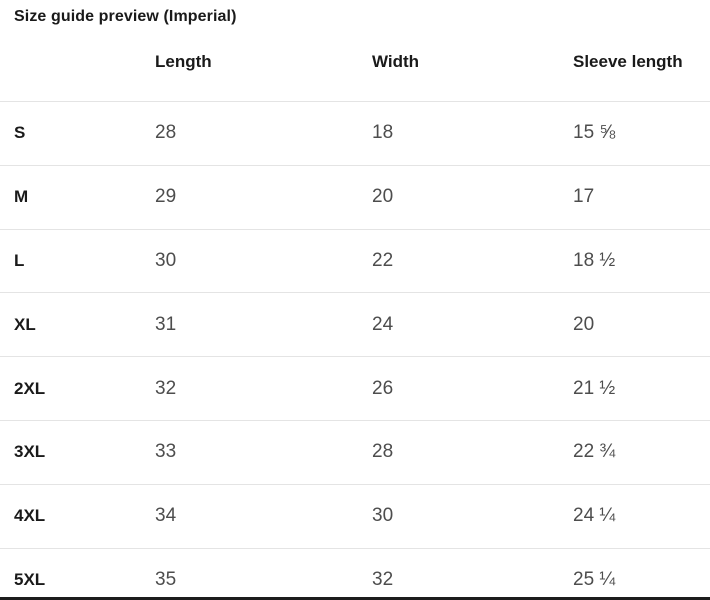  I want to click on bottom-divider, so click(355, 598).